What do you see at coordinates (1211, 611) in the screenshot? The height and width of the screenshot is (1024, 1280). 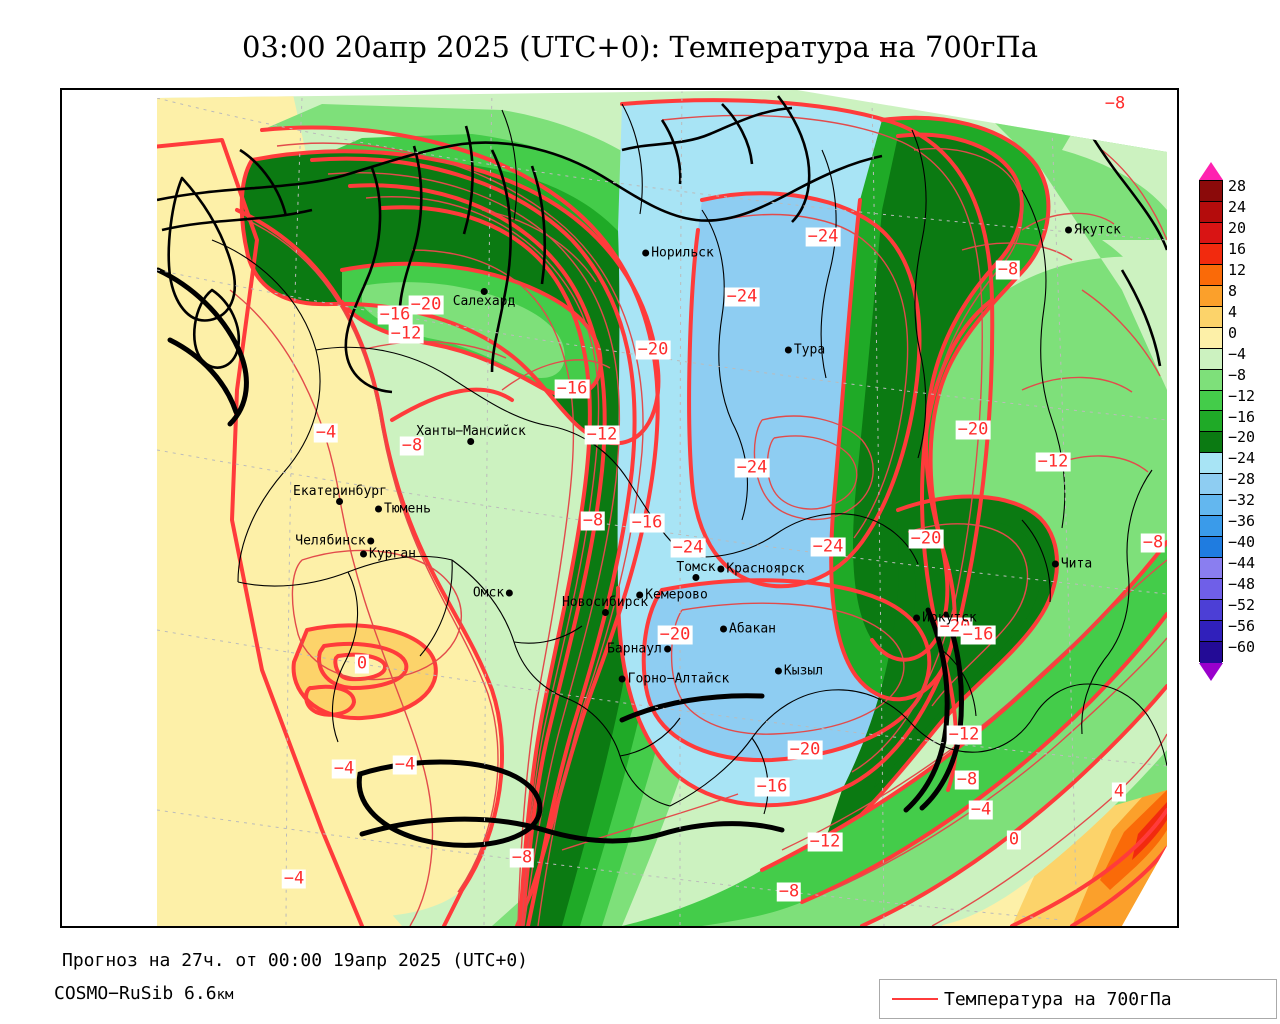 I see `colorbar-band--52` at bounding box center [1211, 611].